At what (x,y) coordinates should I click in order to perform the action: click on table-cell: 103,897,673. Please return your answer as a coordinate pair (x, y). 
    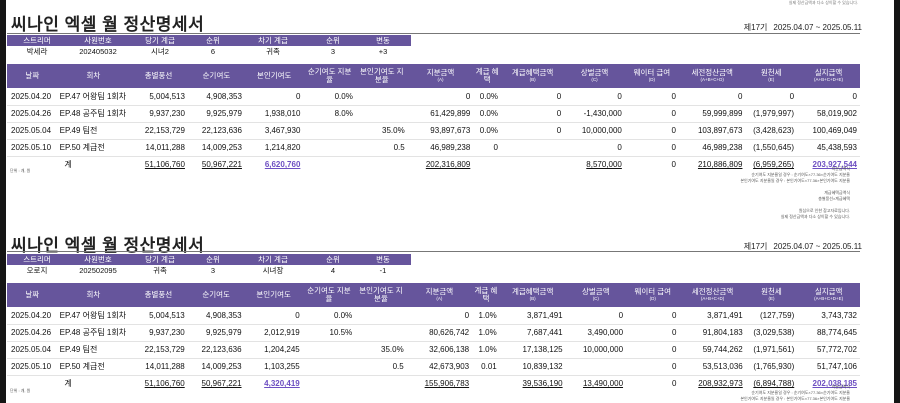
    Looking at the image, I should click on (712, 131).